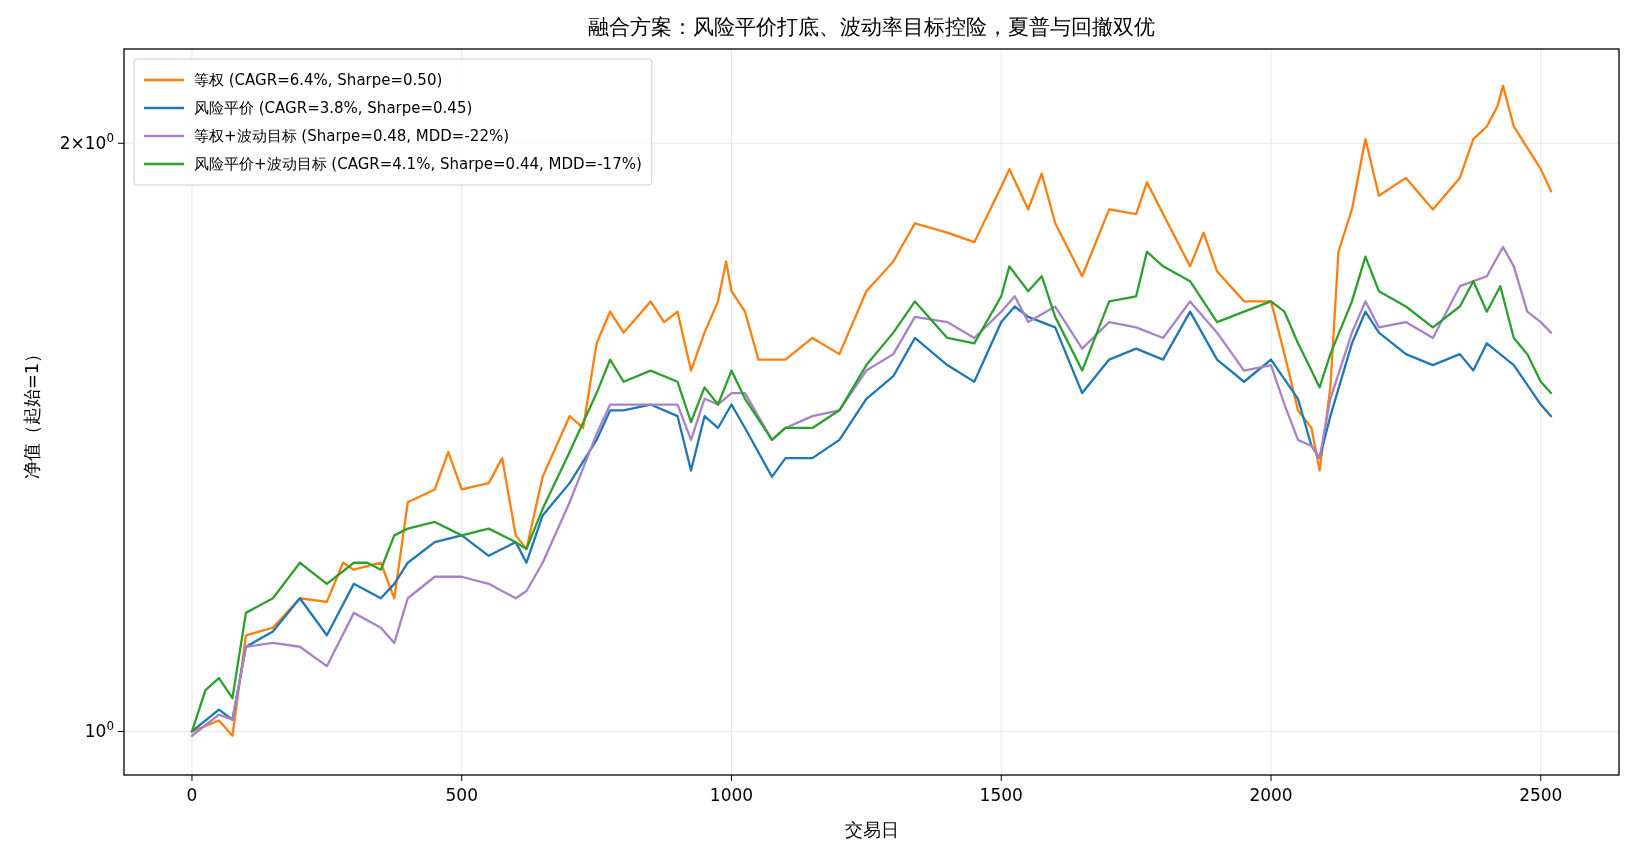 This screenshot has height=856, width=1635. Describe the element at coordinates (86, 142) in the screenshot. I see `ytick: 2×10$^{0}$` at that location.